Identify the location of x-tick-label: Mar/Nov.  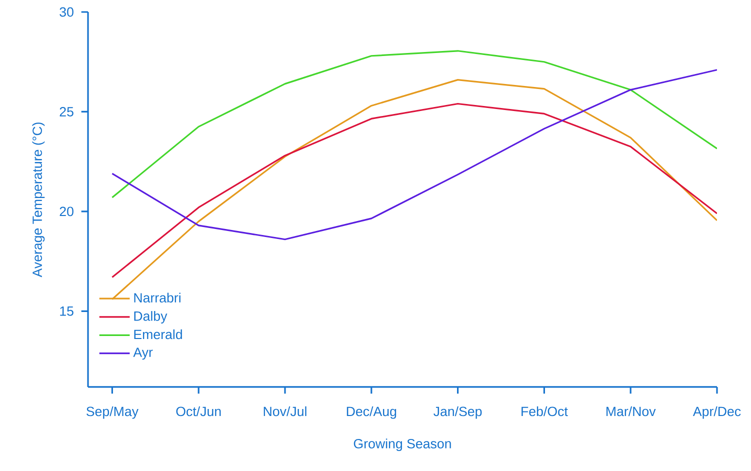
(631, 411).